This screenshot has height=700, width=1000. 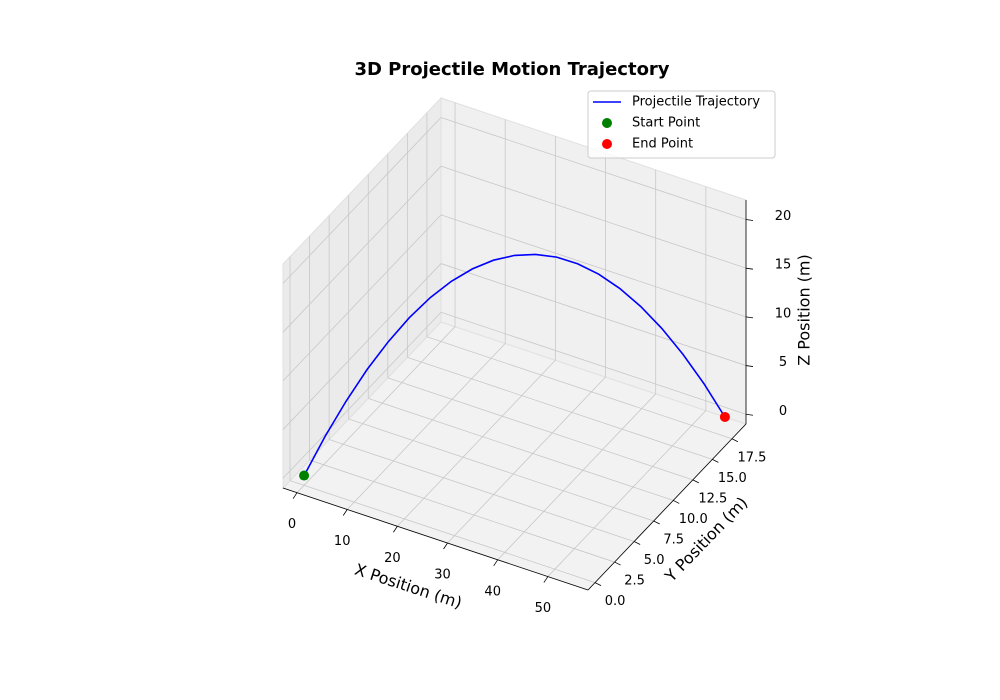 I want to click on z-tick-label: 10, so click(x=783, y=313).